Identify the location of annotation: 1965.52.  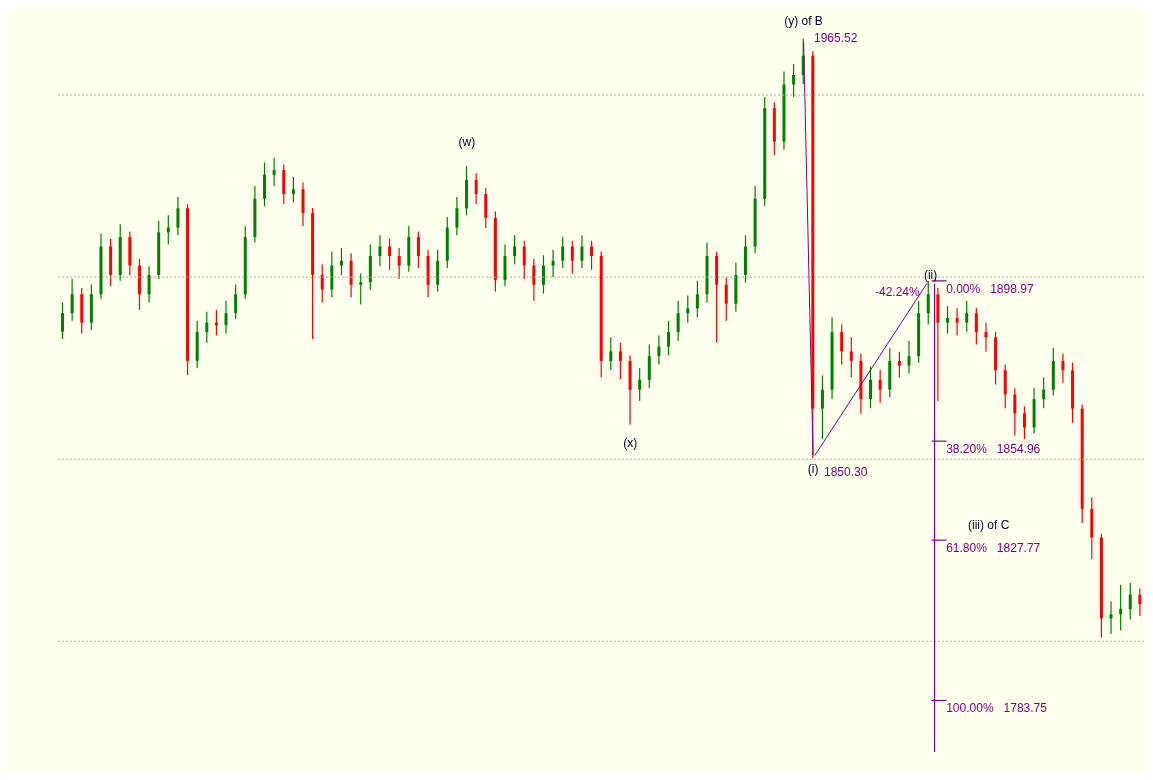
(836, 38).